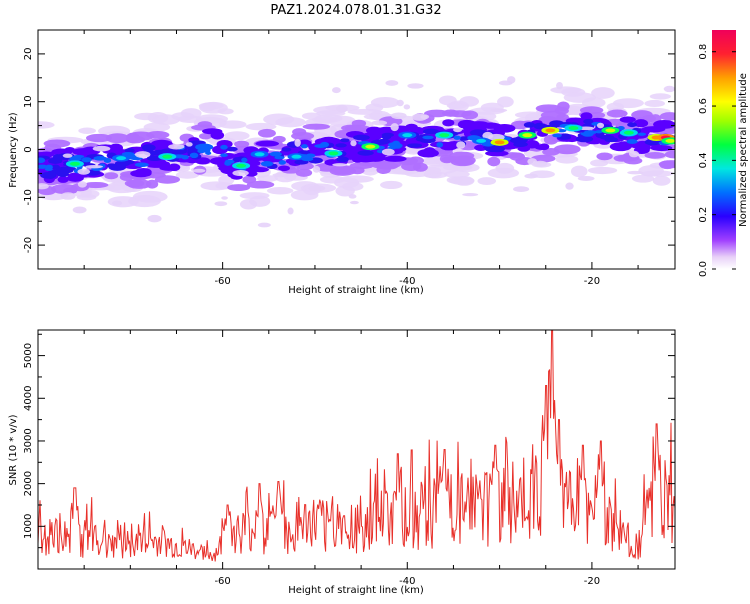  I want to click on spectrogram-x-axis-label: Height of straight line (km), so click(356, 290).